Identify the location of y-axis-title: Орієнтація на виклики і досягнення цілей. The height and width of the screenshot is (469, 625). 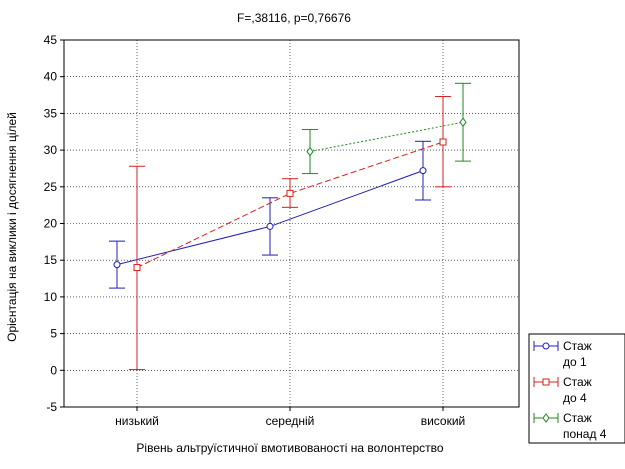
(12, 227).